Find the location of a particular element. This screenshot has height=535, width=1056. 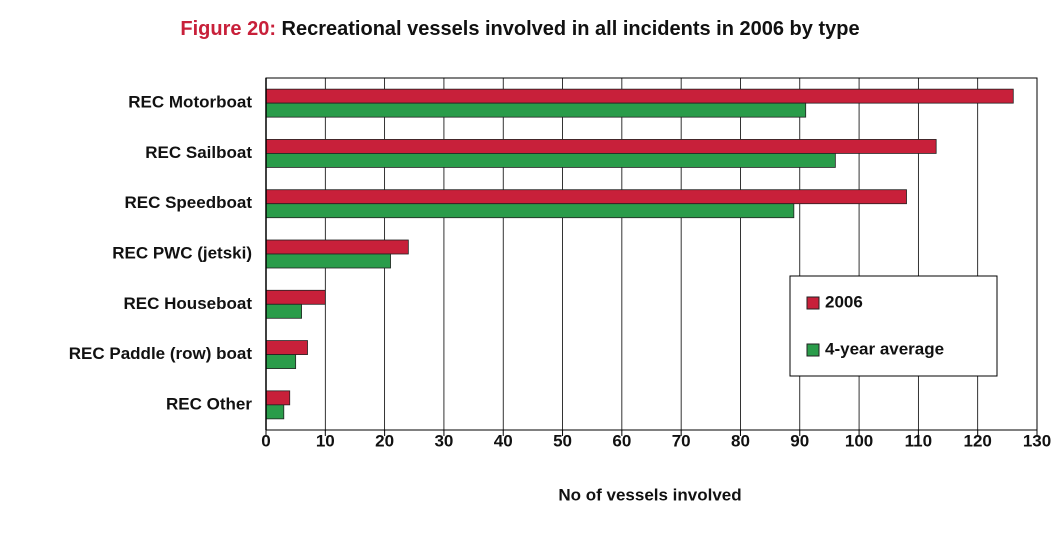

x-axis-label: No of vessels involved is located at coordinates (649, 494).